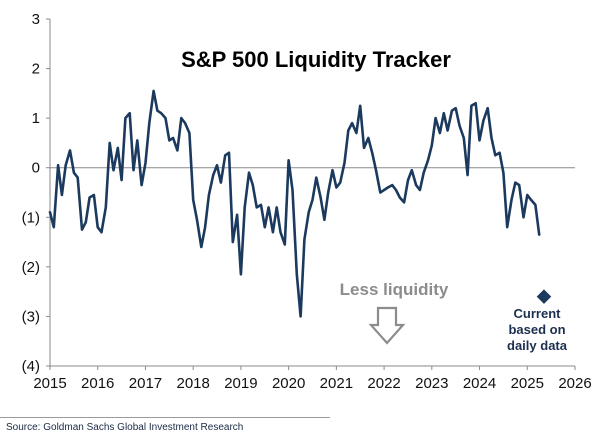 The height and width of the screenshot is (440, 608). I want to click on x-tick-label: 2017, so click(145, 383).